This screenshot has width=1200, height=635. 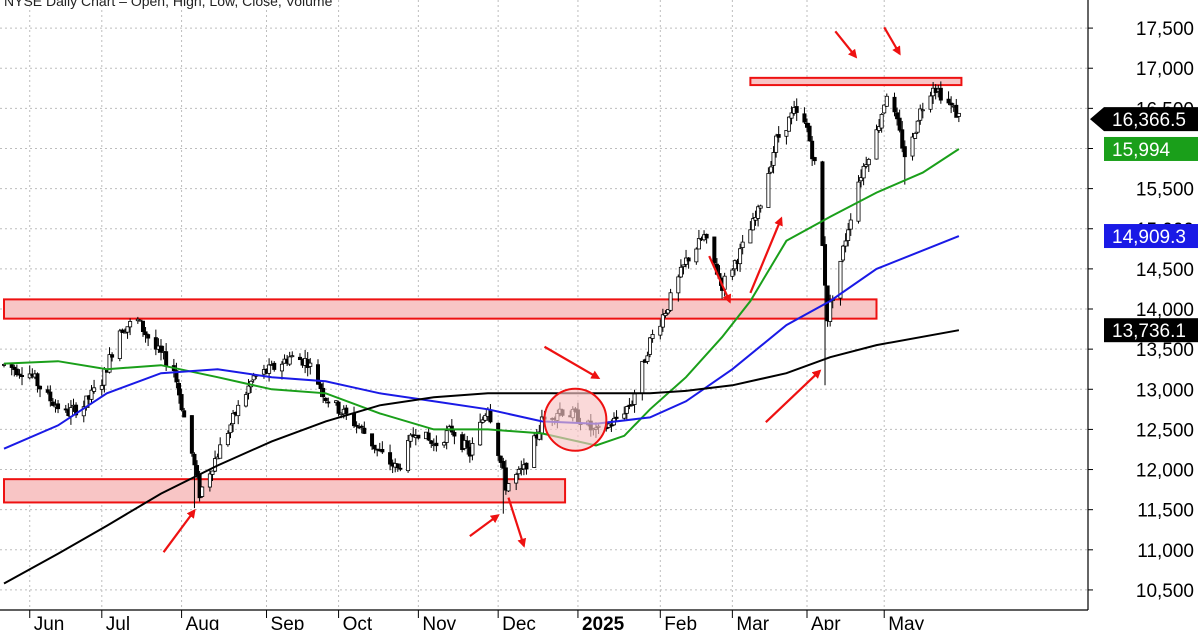 What do you see at coordinates (440, 309) in the screenshot?
I see `support-zone-upper` at bounding box center [440, 309].